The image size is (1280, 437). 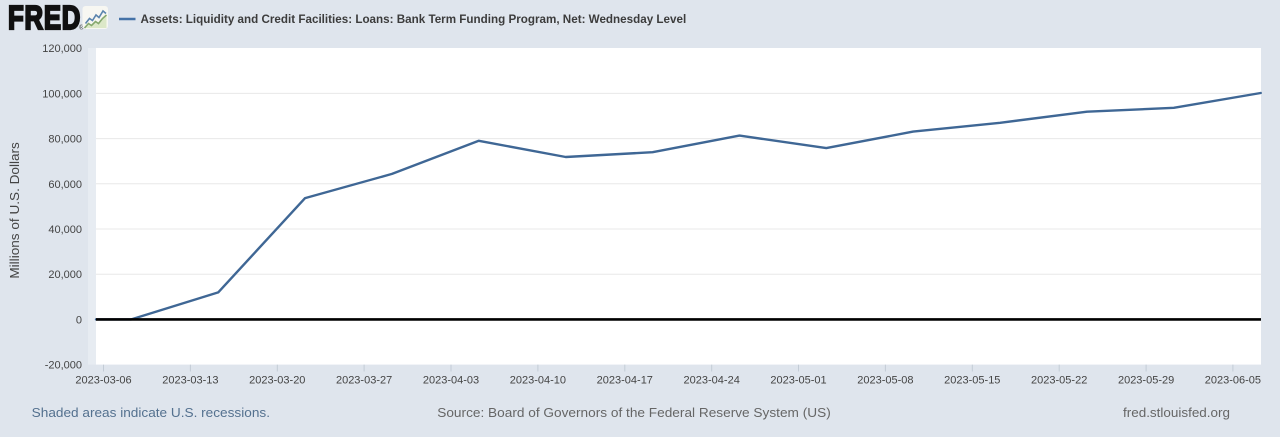 I want to click on svg-text:Shaded areas indicate U.S. rec: Shaded areas indicate U.S. recessions., so click(x=151, y=412).